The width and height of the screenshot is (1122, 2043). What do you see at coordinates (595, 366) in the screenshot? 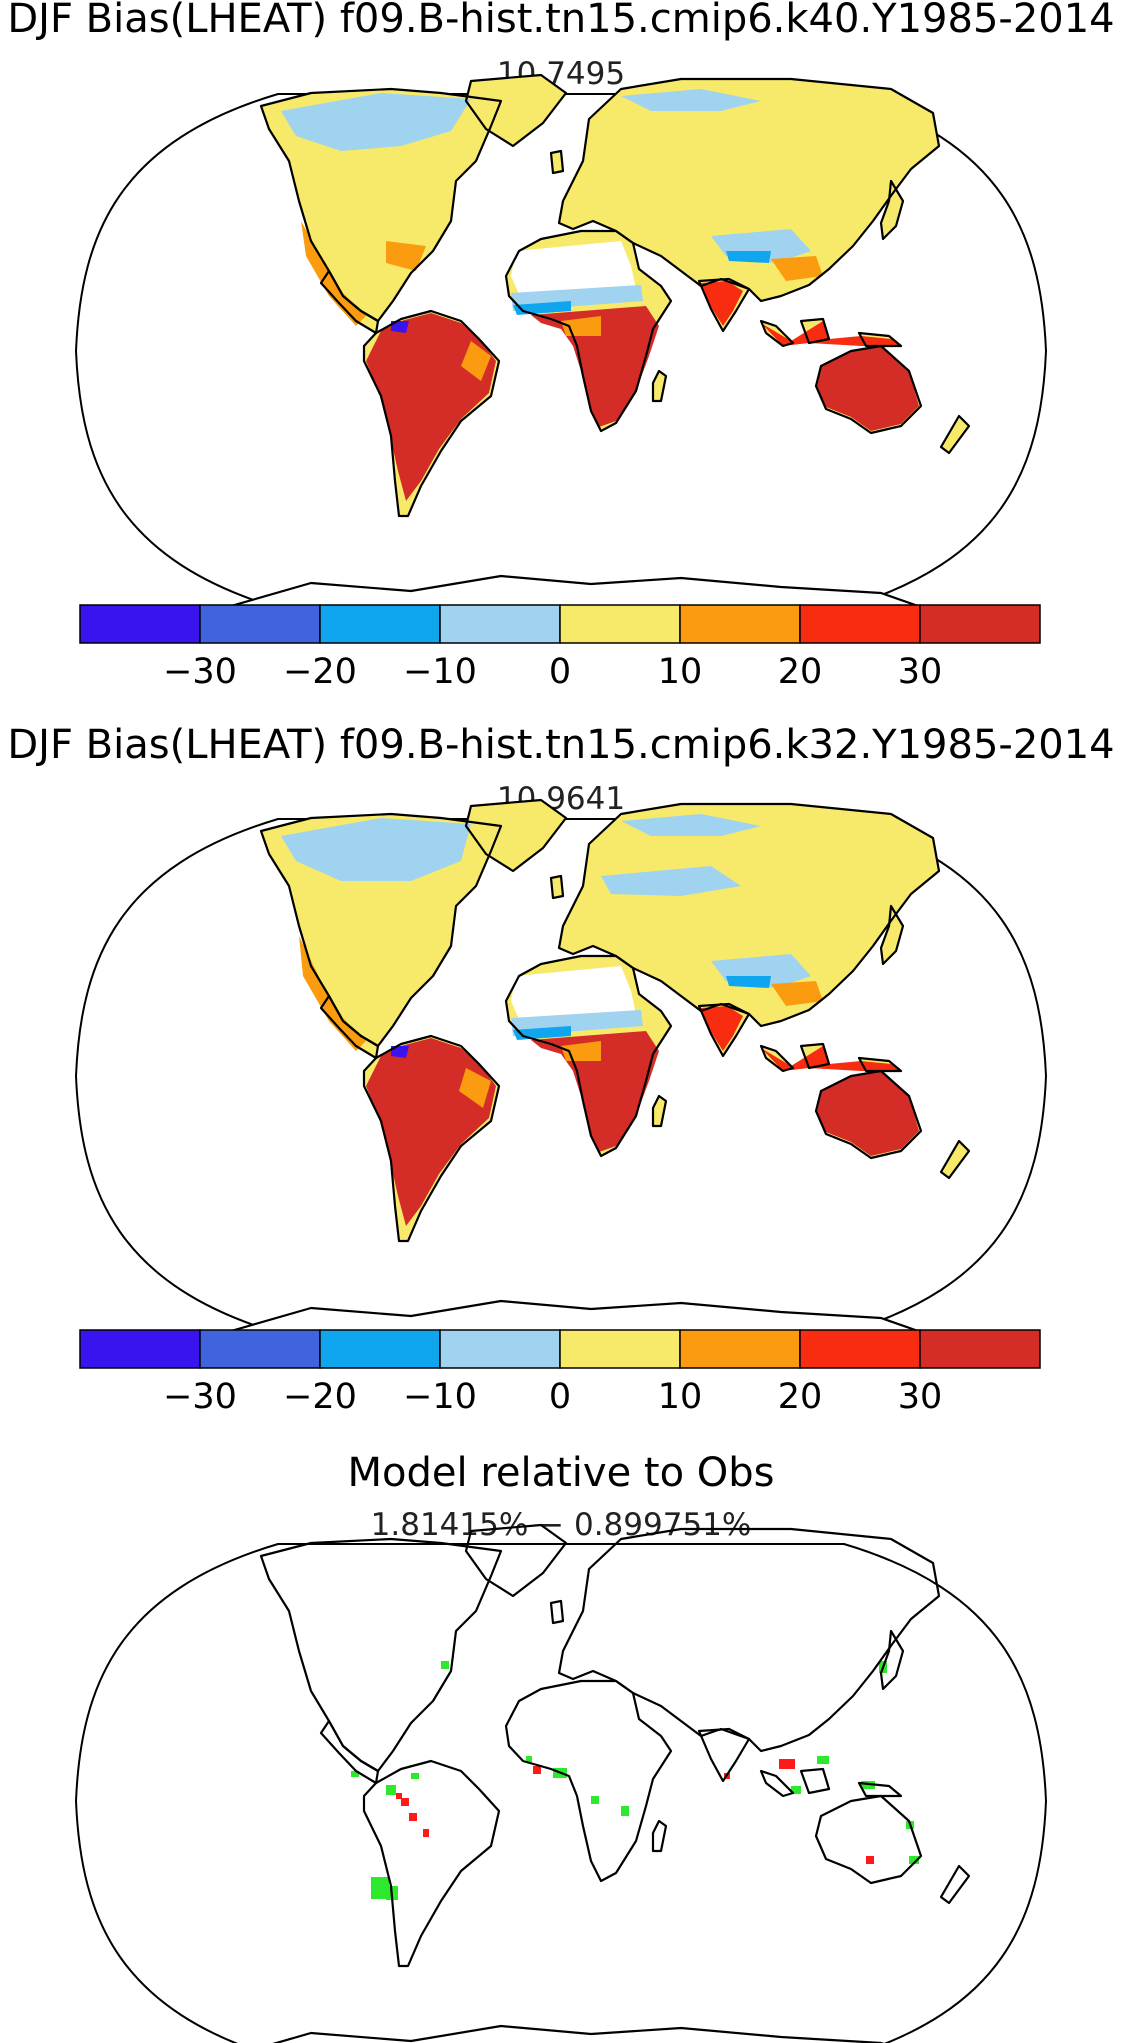
I see `map-1-region-sub-saharan-africa` at bounding box center [595, 366].